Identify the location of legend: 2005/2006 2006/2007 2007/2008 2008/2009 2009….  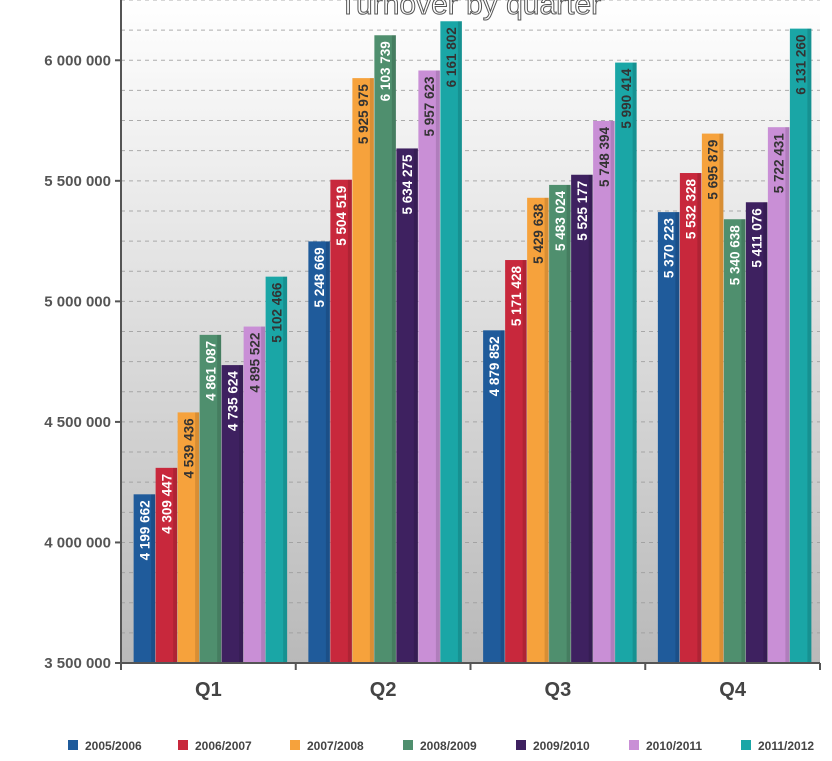
(441, 746).